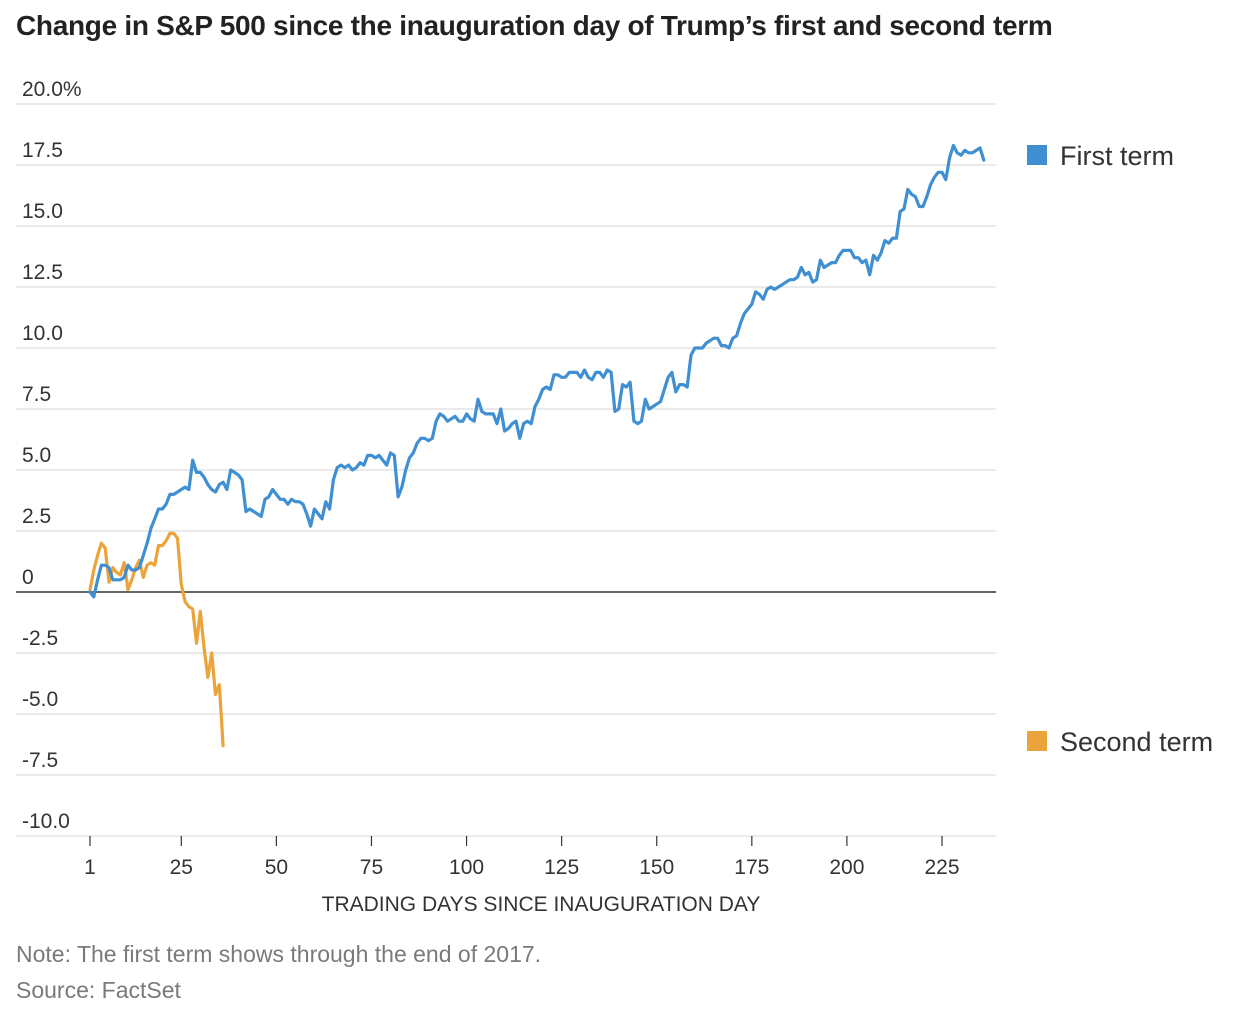 The width and height of the screenshot is (1240, 1018). I want to click on x-tick-label: 75, so click(371, 867).